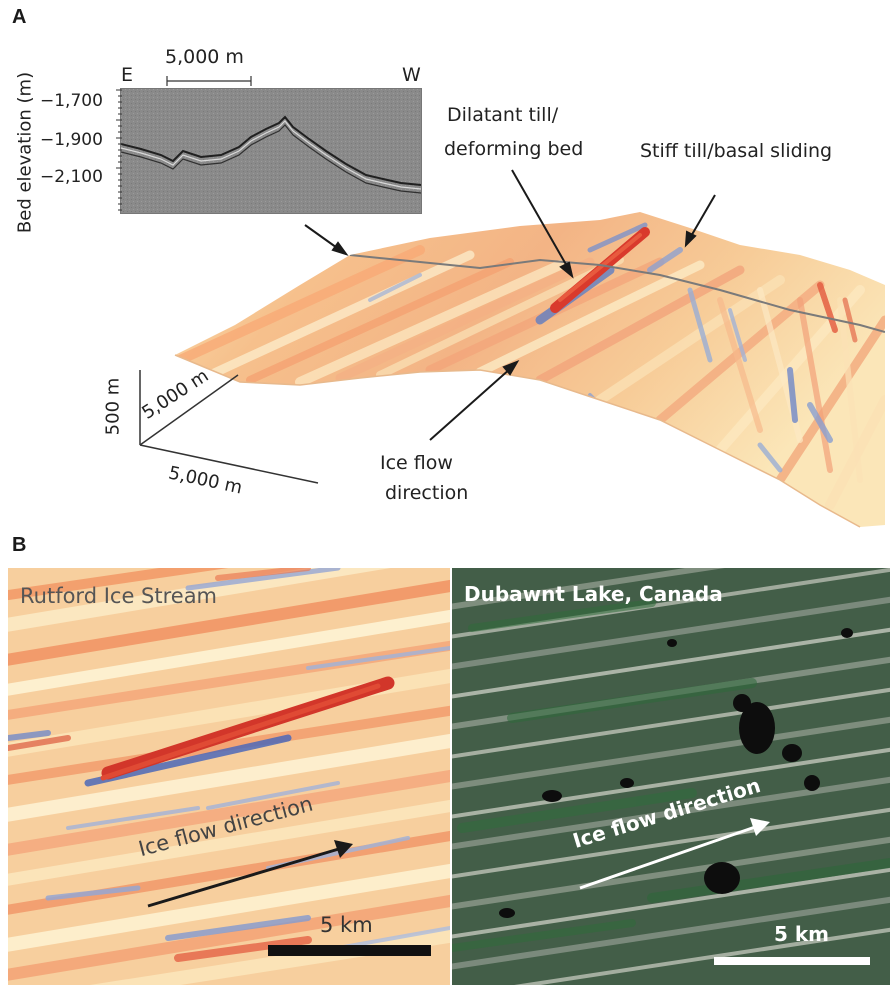  What do you see at coordinates (736, 151) in the screenshot?
I see `stiff-till-label: Stiff till/basal sliding` at bounding box center [736, 151].